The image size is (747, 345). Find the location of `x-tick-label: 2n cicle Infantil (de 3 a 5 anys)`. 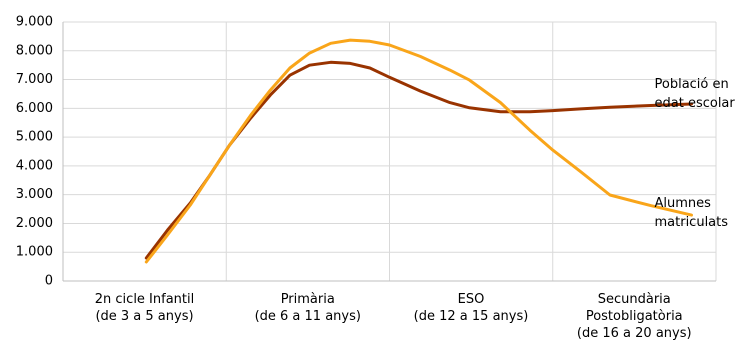

x-tick-label: 2n cicle Infantil (de 3 a 5 anys) is located at coordinates (144, 308).